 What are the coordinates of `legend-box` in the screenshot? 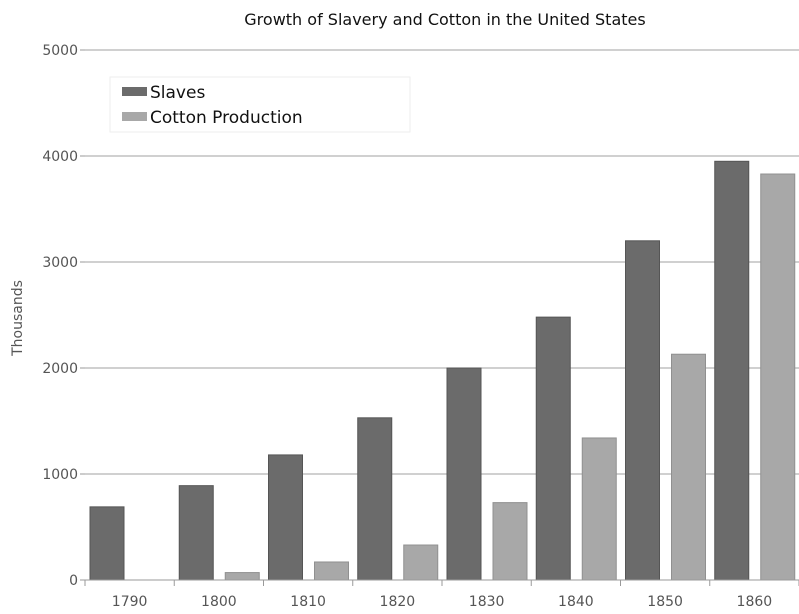 It's located at (260, 104).